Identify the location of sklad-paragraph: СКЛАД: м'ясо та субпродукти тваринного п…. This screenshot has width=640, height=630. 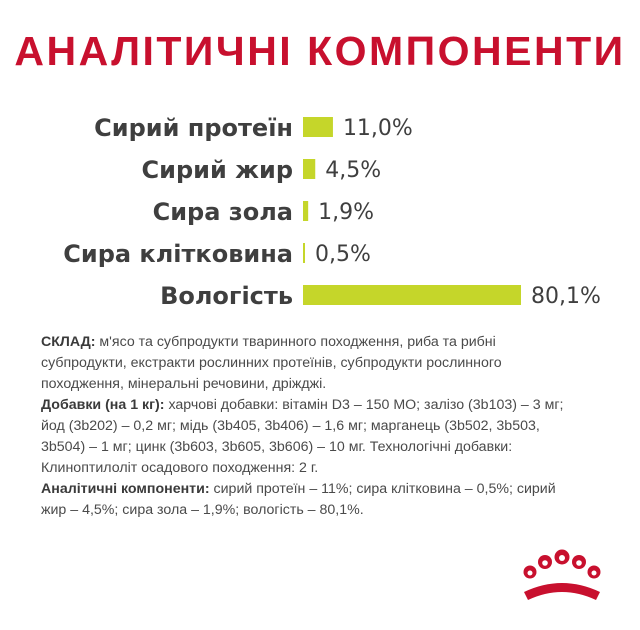
(311, 363).